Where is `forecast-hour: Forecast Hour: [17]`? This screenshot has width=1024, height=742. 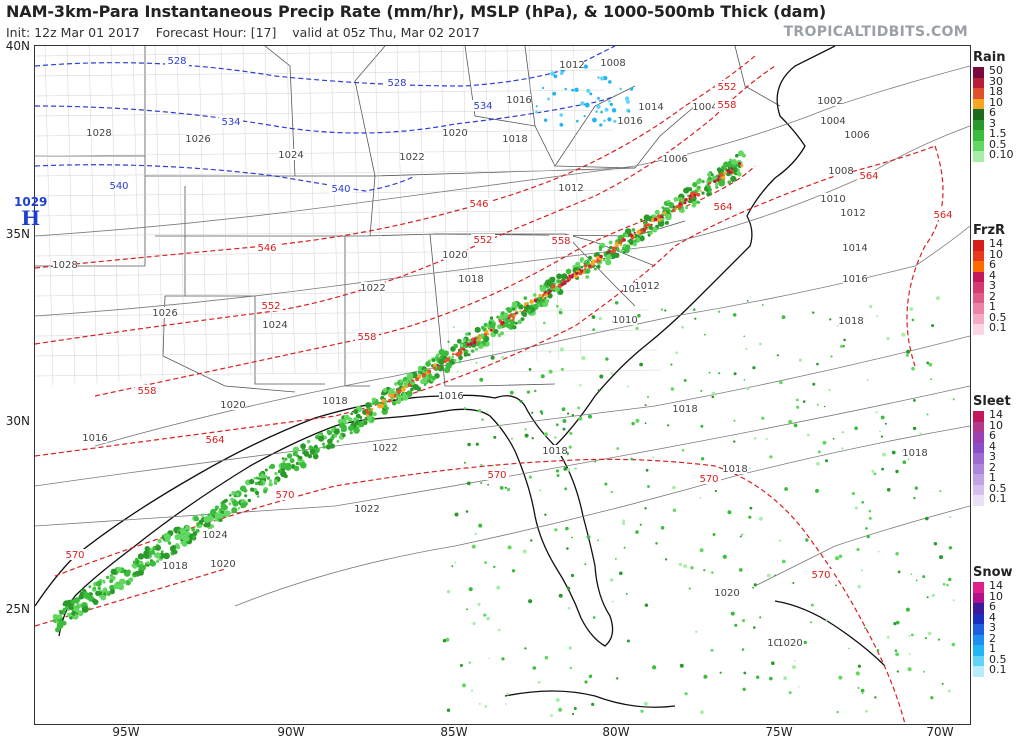
forecast-hour: Forecast Hour: [17] is located at coordinates (216, 32).